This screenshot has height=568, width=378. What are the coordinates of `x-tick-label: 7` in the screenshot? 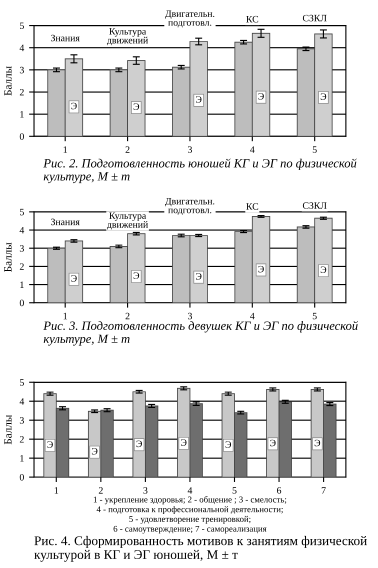 It's located at (324, 490).